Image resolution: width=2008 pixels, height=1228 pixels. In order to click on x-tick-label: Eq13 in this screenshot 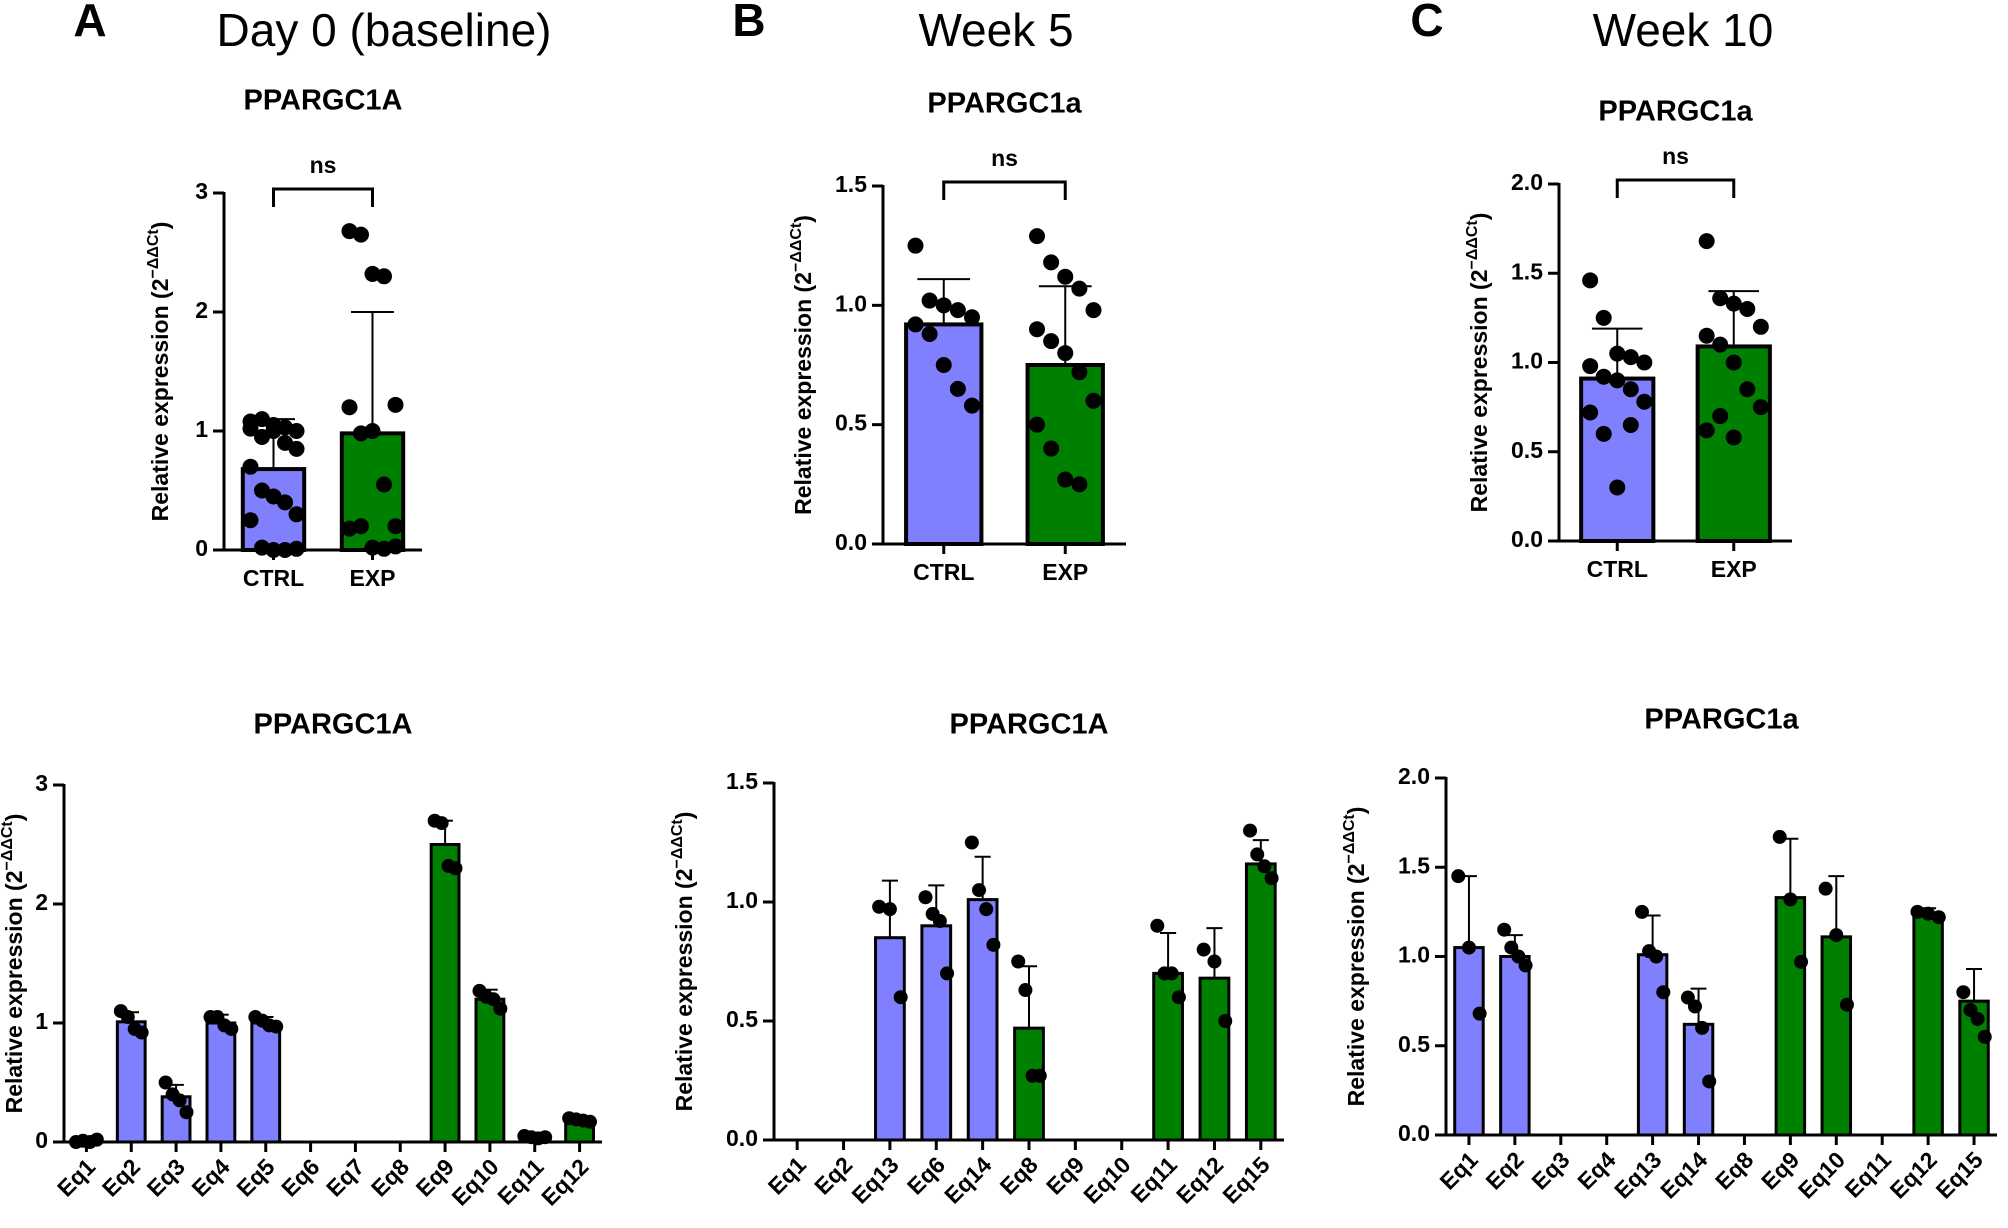, I will do `click(874, 1179)`.